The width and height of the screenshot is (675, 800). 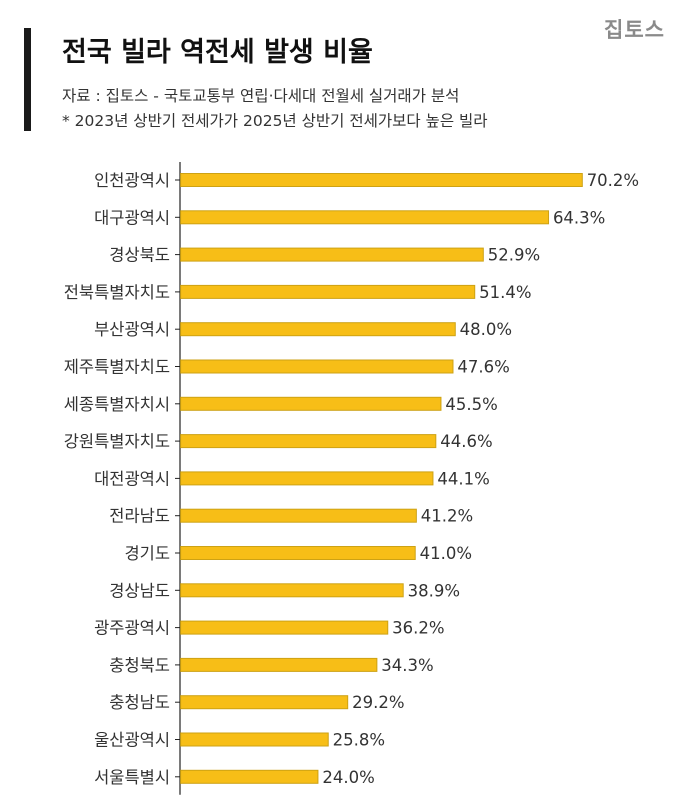 I want to click on value-label: 38.9%, so click(x=434, y=590).